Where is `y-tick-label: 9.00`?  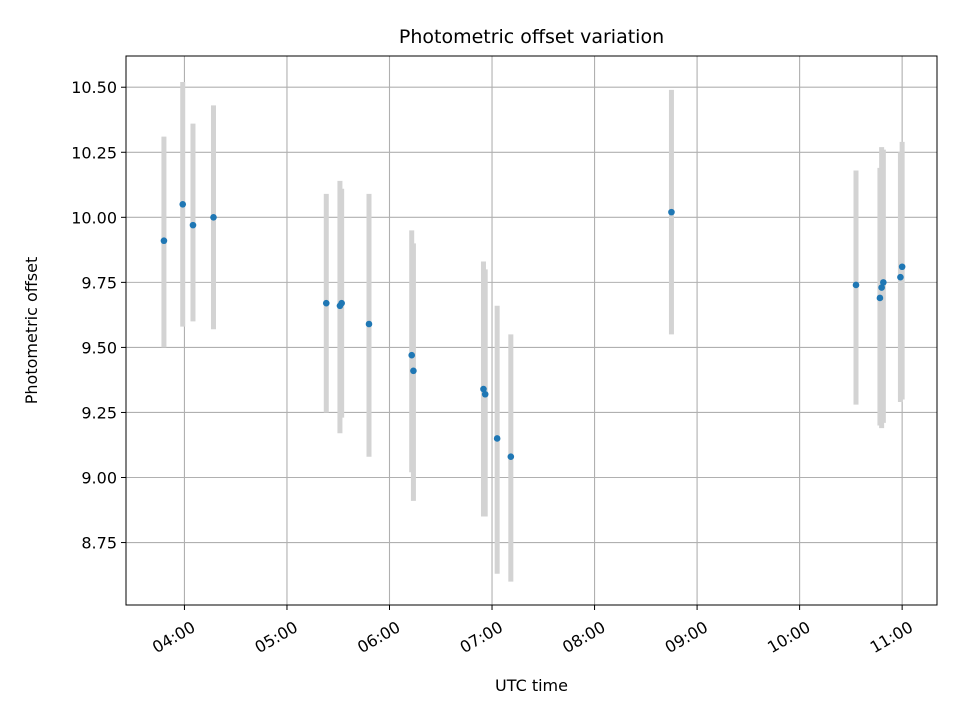 y-tick-label: 9.00 is located at coordinates (99, 478).